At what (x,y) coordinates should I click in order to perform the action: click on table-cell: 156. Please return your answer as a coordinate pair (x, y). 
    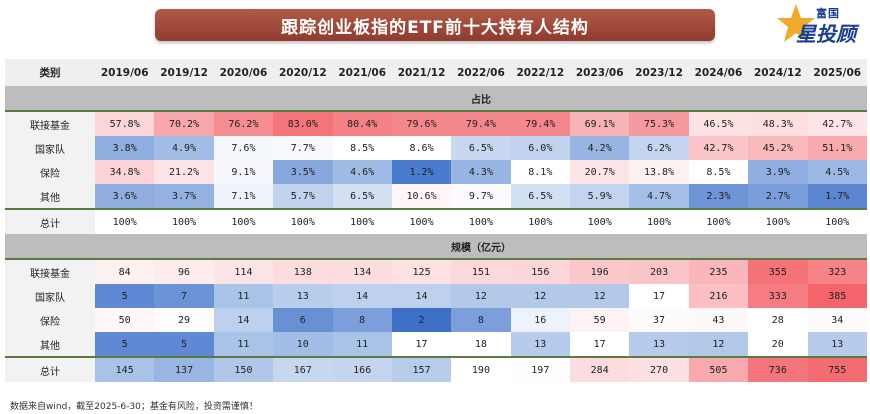
    Looking at the image, I should click on (540, 271).